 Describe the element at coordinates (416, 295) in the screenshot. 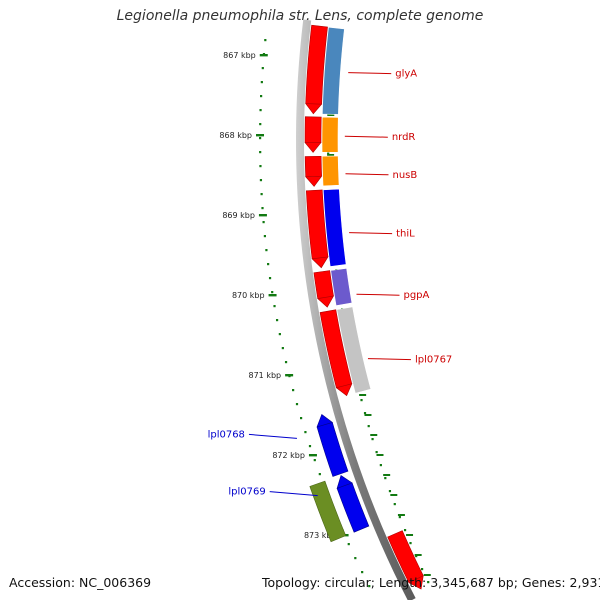

I see `gene-label-pgpA: pgpA` at that location.